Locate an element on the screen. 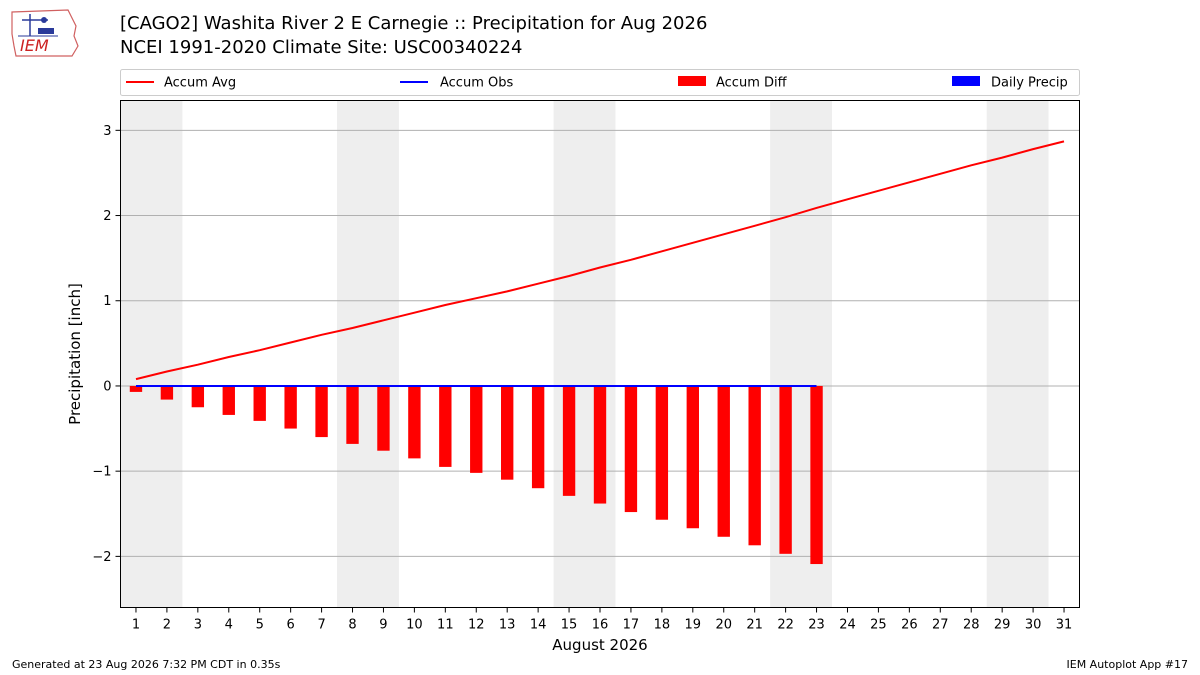 The width and height of the screenshot is (1200, 675). x-tick-label: 10 is located at coordinates (414, 625).